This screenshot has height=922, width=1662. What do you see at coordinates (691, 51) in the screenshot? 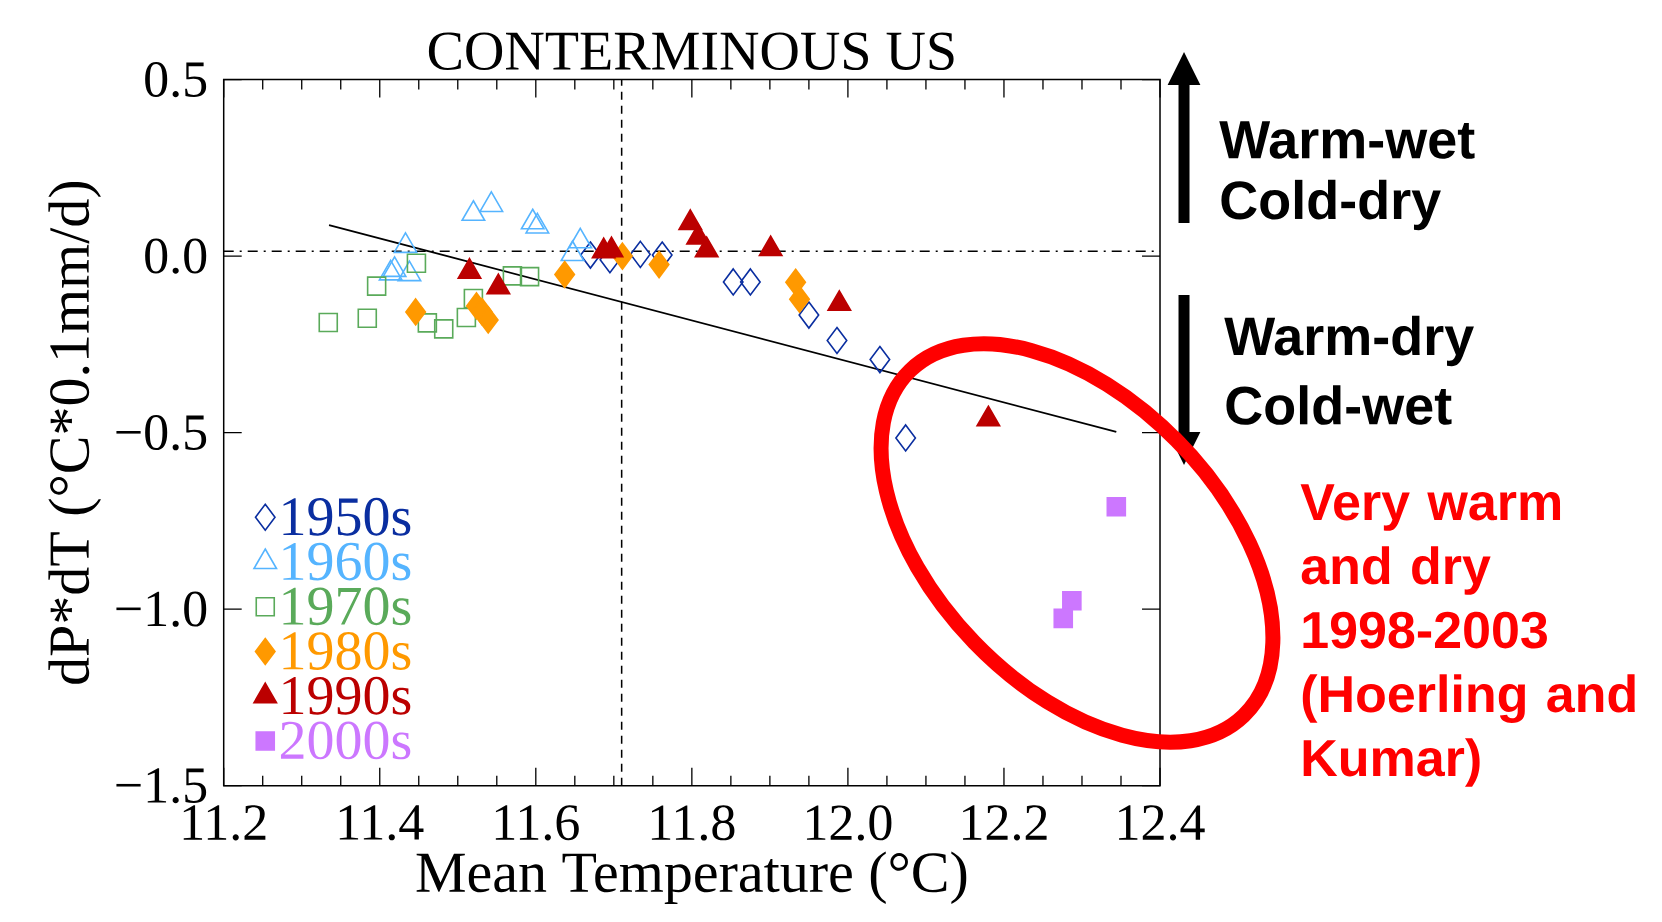
I see `chart-title: CONTERMINOUS US` at bounding box center [691, 51].